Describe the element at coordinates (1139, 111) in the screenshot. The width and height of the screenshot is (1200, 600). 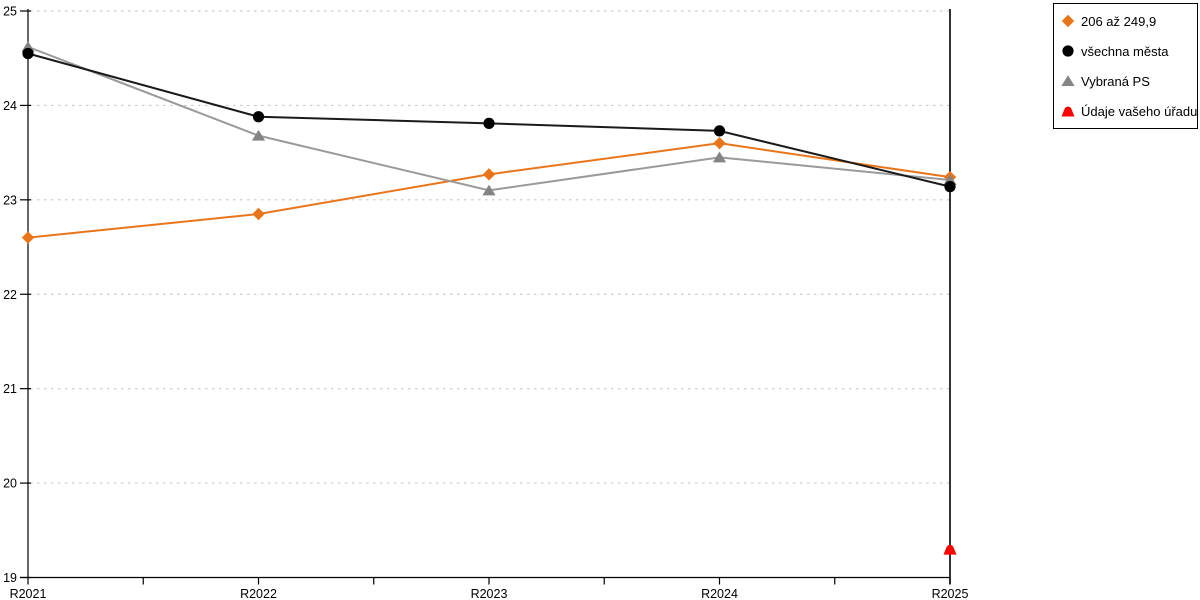
I see `legend-label: Údaje vašeho úřadu` at that location.